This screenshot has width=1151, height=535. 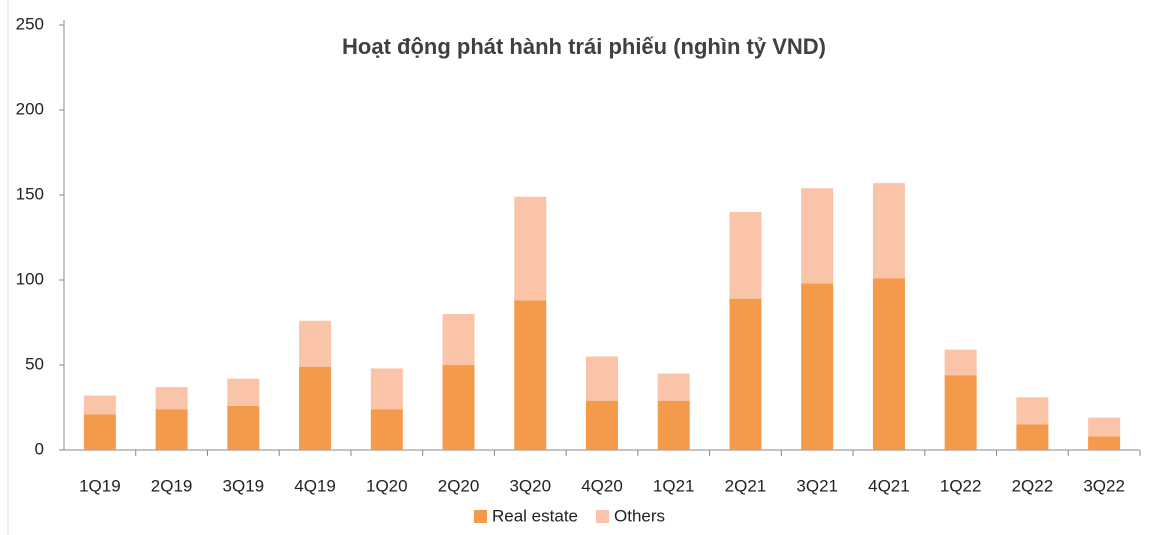 I want to click on x-tick-label: 3Q22, so click(x=1104, y=485).